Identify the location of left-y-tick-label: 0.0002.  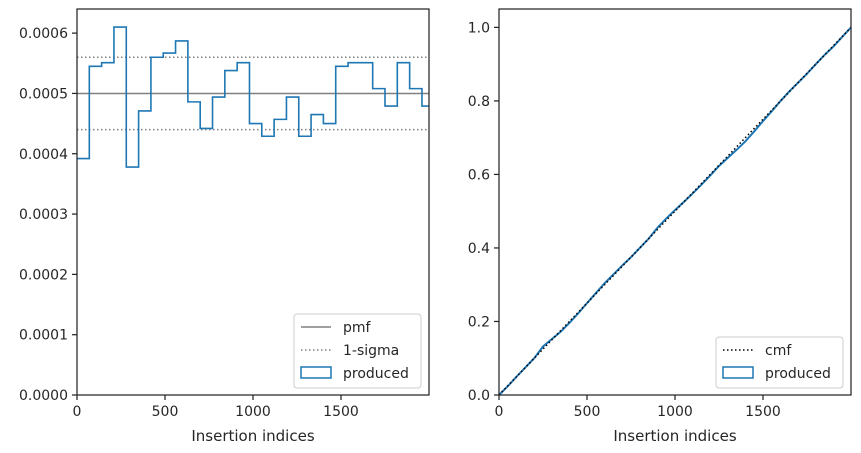
(43, 275).